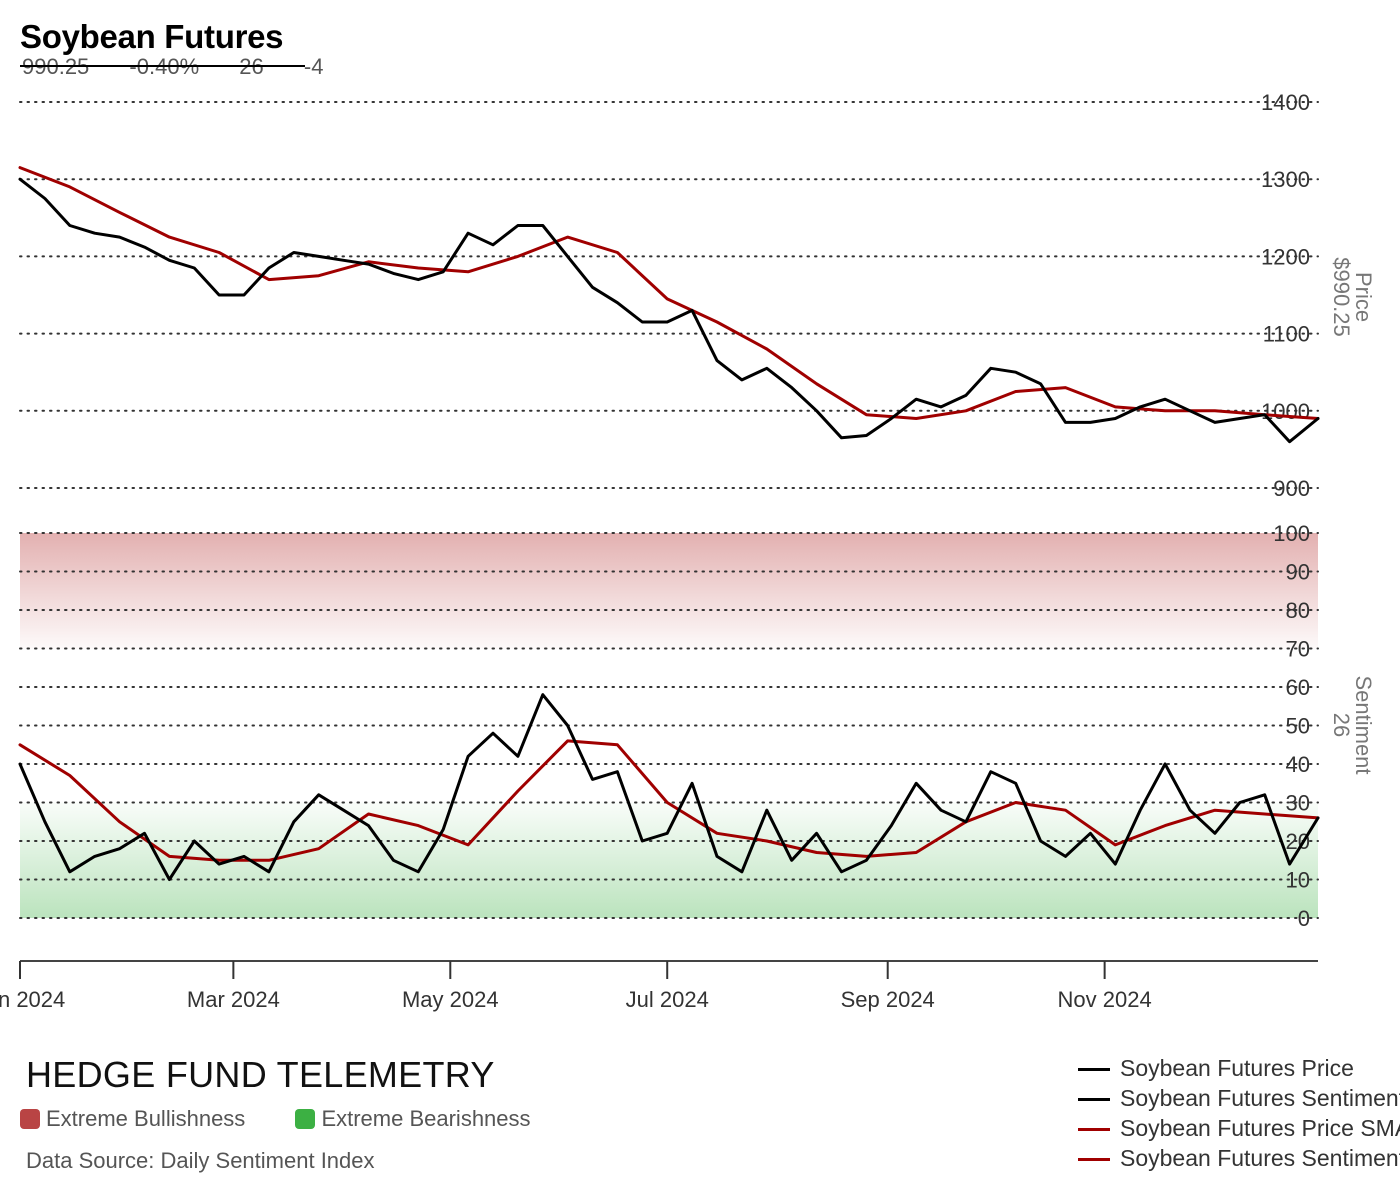 The height and width of the screenshot is (1200, 1400). Describe the element at coordinates (1363, 297) in the screenshot. I see `price-axis-title-line: Price` at that location.